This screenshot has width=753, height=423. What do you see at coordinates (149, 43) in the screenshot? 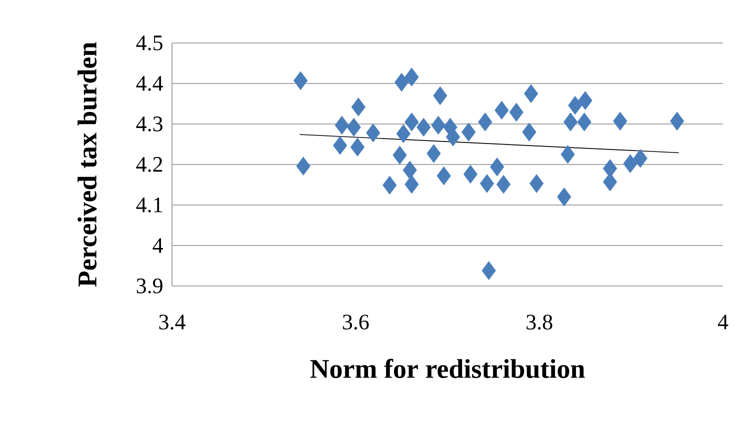
I see `y-tick-label: 4.5` at bounding box center [149, 43].